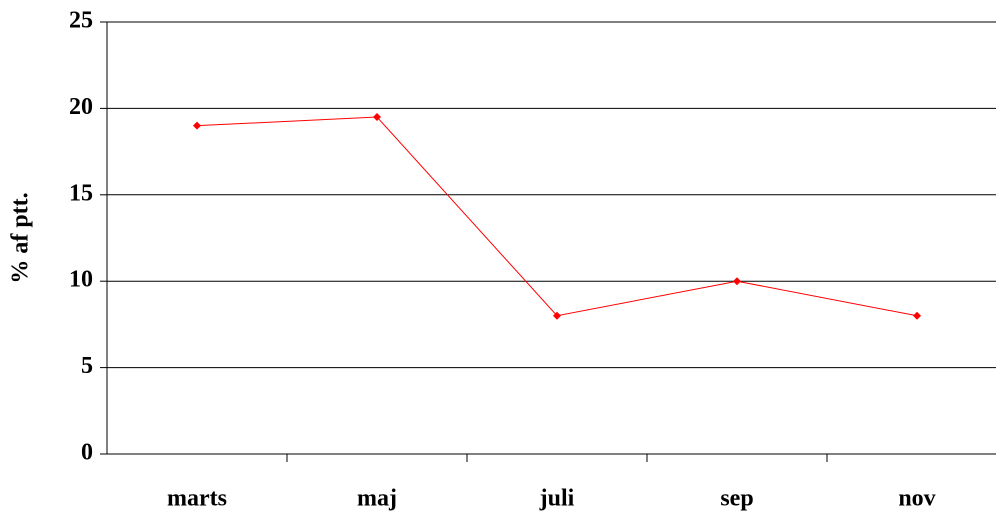 This screenshot has width=997, height=517. What do you see at coordinates (377, 499) in the screenshot?
I see `x-tick-label: maj` at bounding box center [377, 499].